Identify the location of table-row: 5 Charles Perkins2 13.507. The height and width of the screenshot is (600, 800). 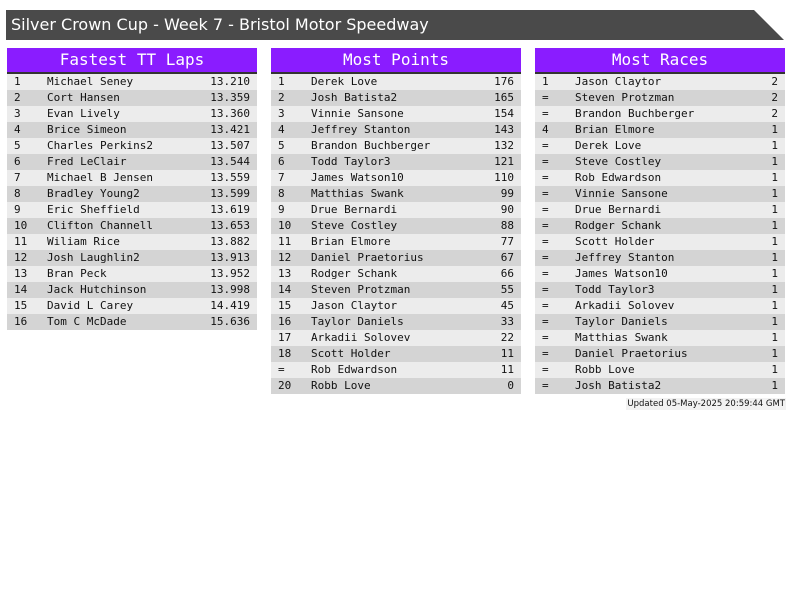
(132, 146).